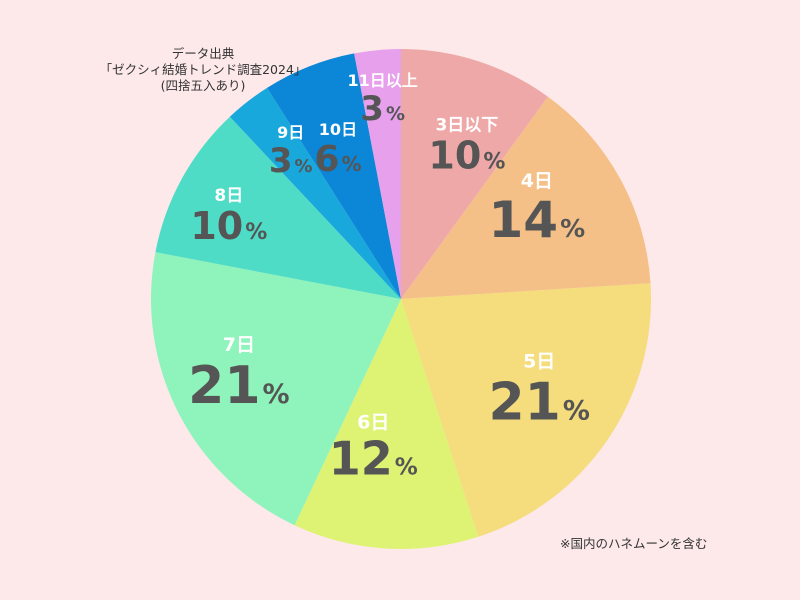 The height and width of the screenshot is (600, 800). Describe the element at coordinates (537, 181) in the screenshot. I see `slice-category-label: 4日` at that location.